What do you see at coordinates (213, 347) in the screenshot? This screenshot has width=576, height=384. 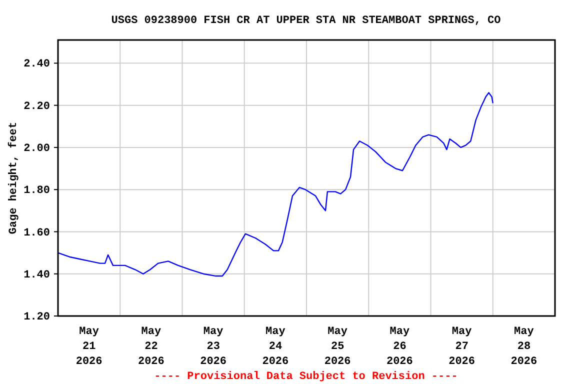 I see `x-tick-label: May 23 2026` at bounding box center [213, 347].